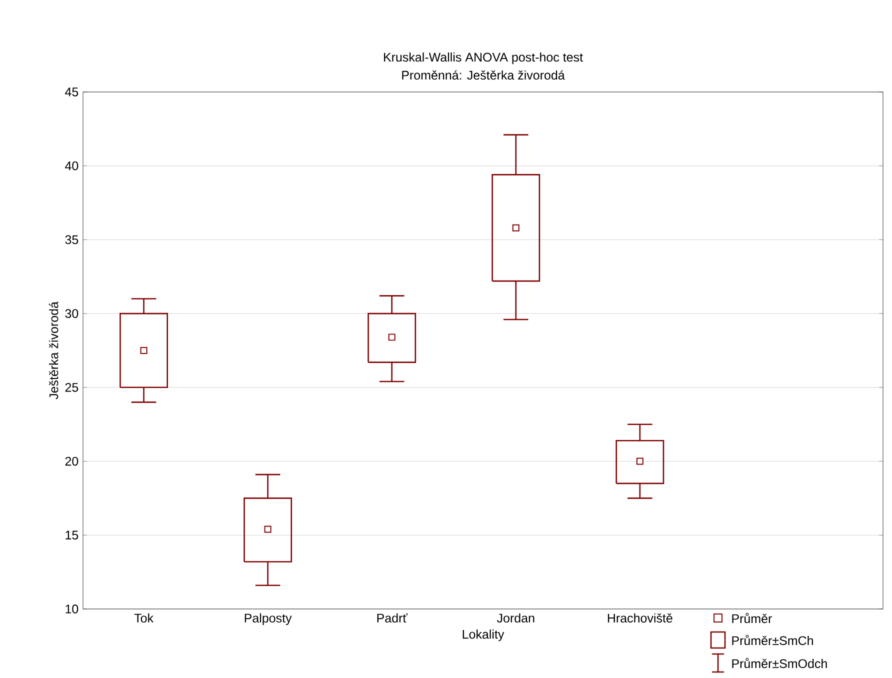  What do you see at coordinates (71, 239) in the screenshot?
I see `y-tick-label: 35` at bounding box center [71, 239].